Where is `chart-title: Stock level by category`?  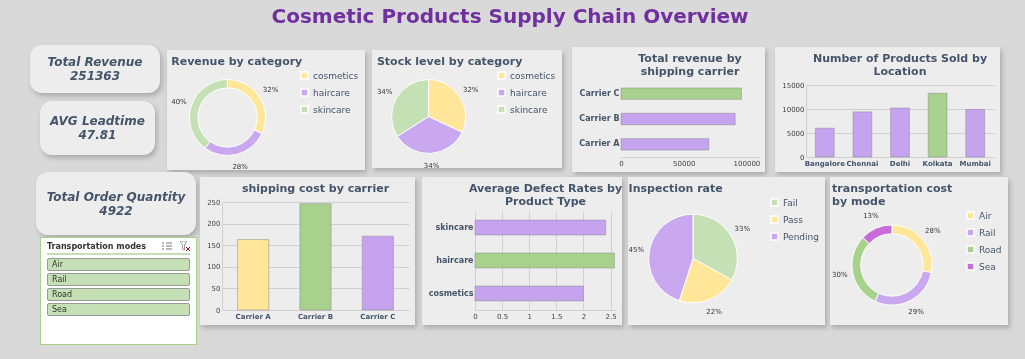 chart-title: Stock level by category is located at coordinates (449, 61).